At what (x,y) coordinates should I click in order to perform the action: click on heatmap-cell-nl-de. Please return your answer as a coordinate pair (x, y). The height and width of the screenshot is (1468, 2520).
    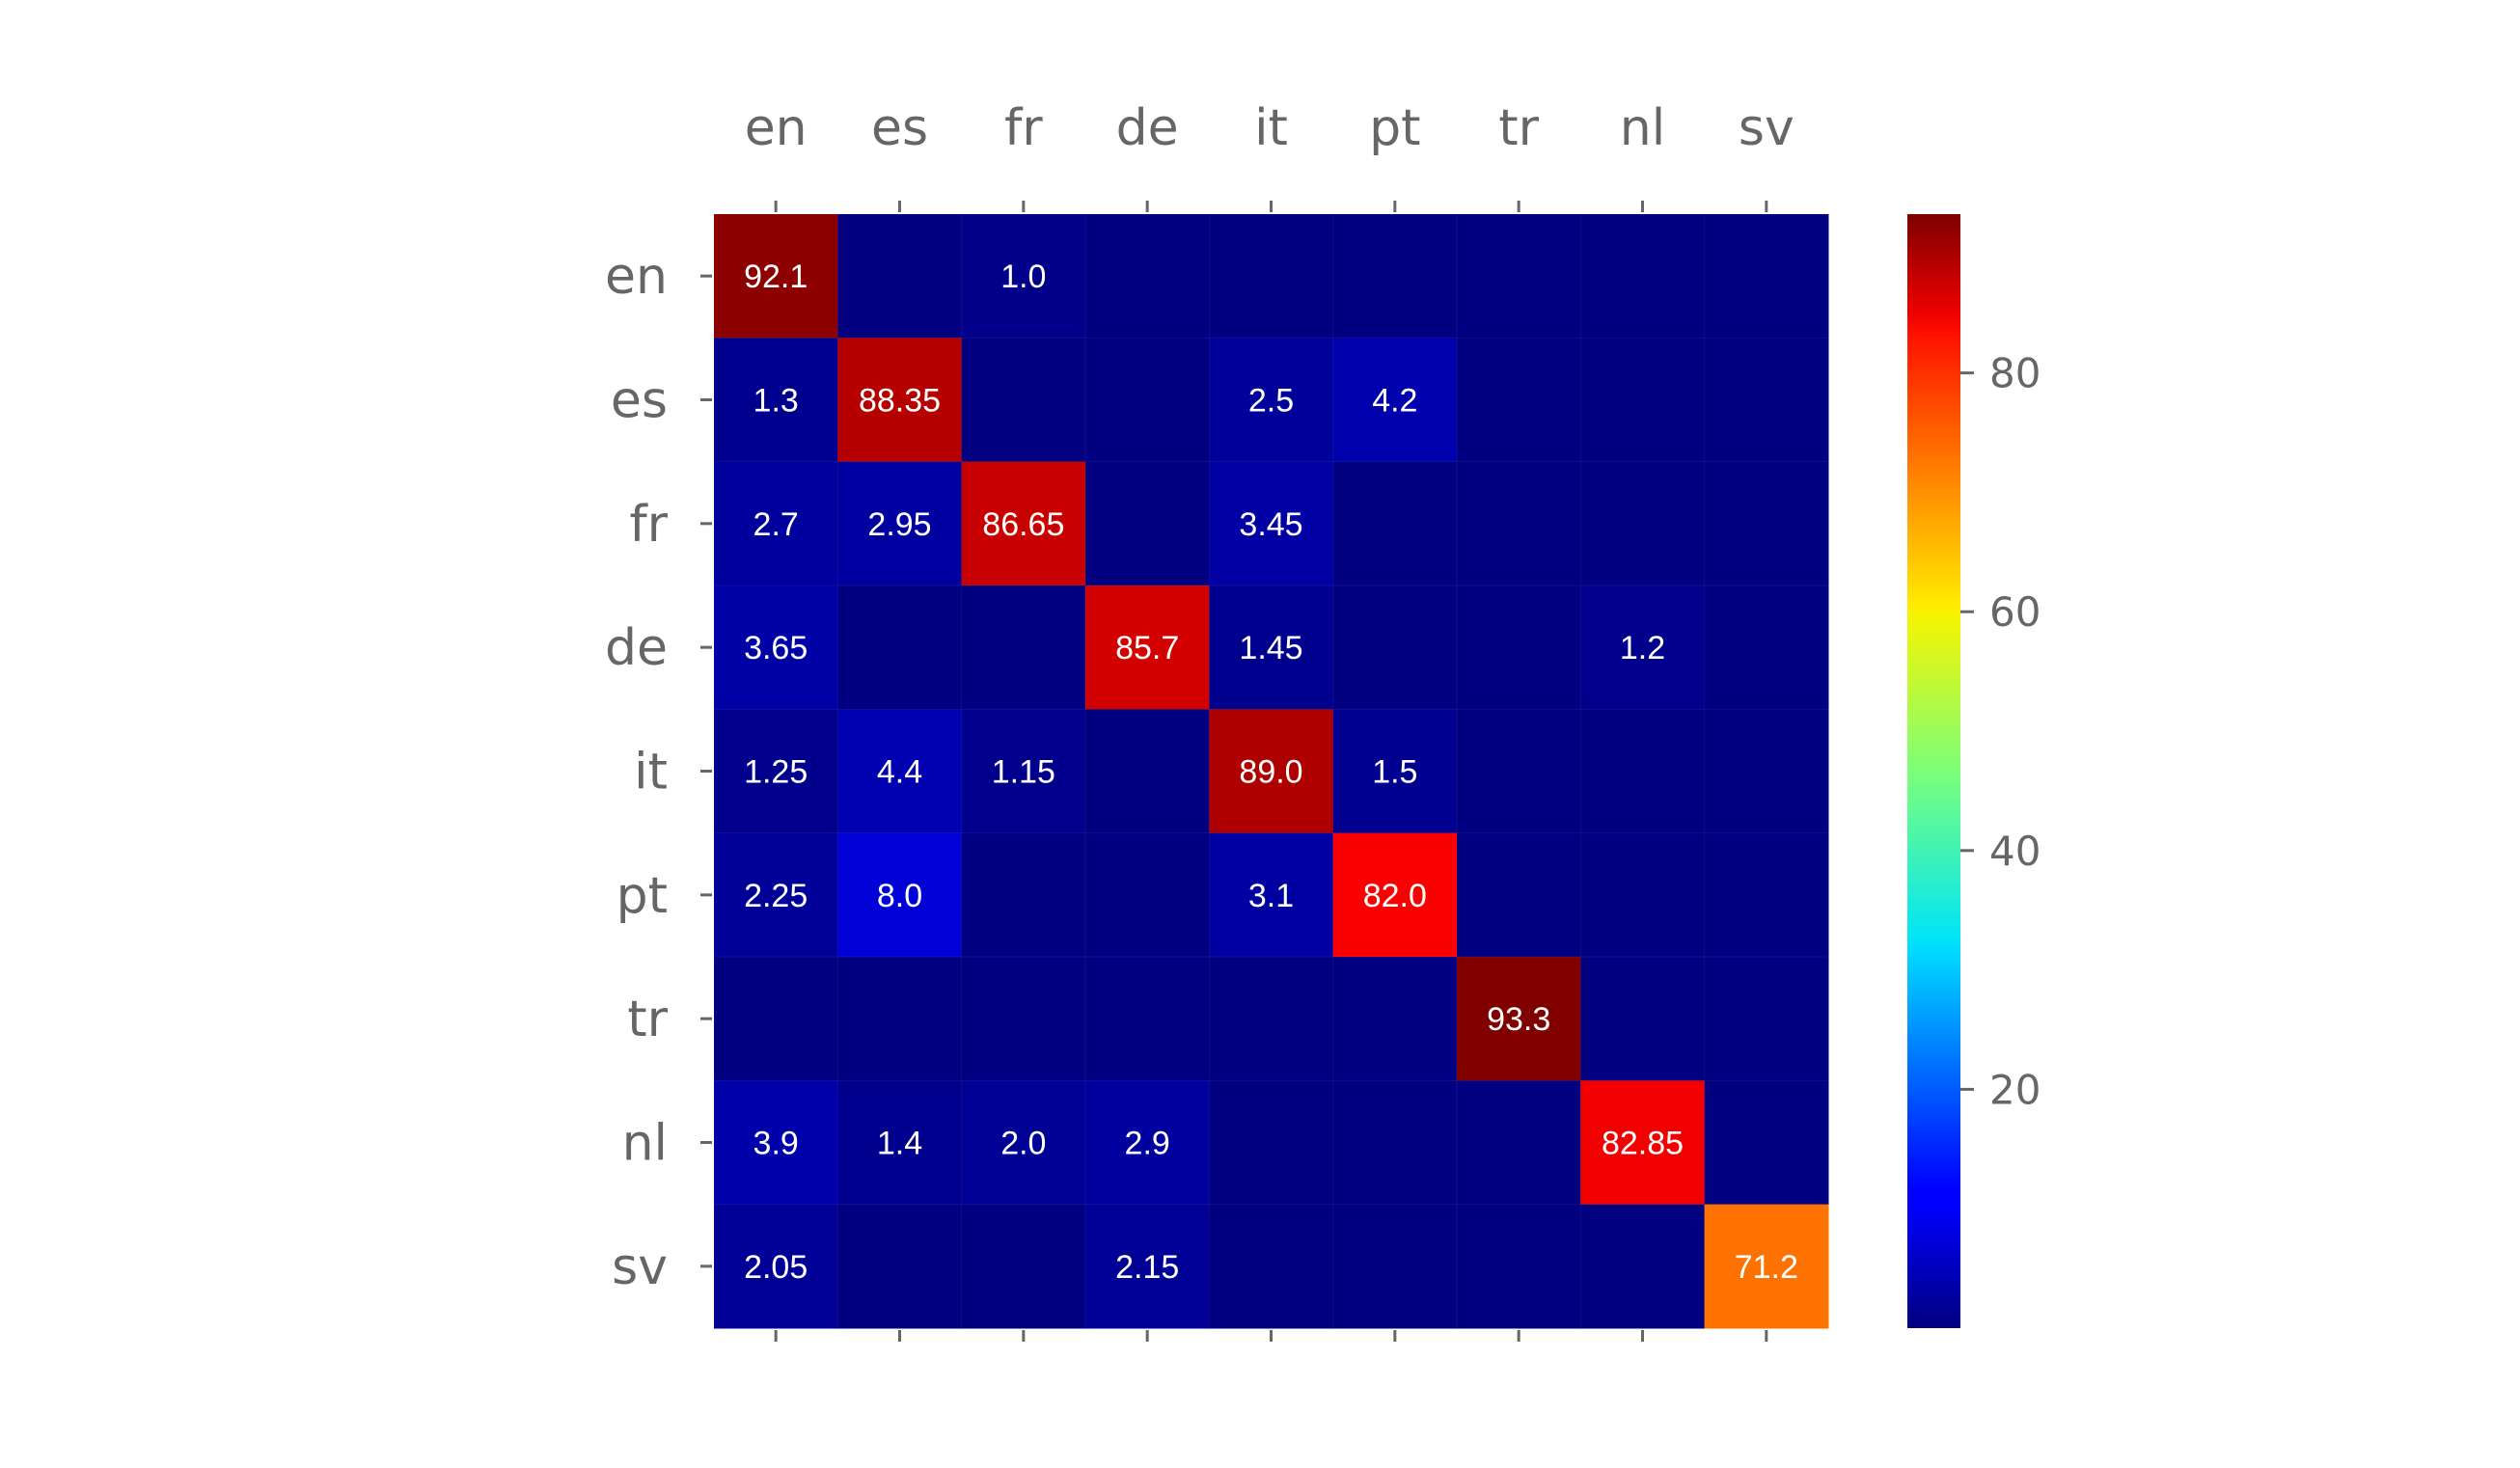
    Looking at the image, I should click on (1148, 1143).